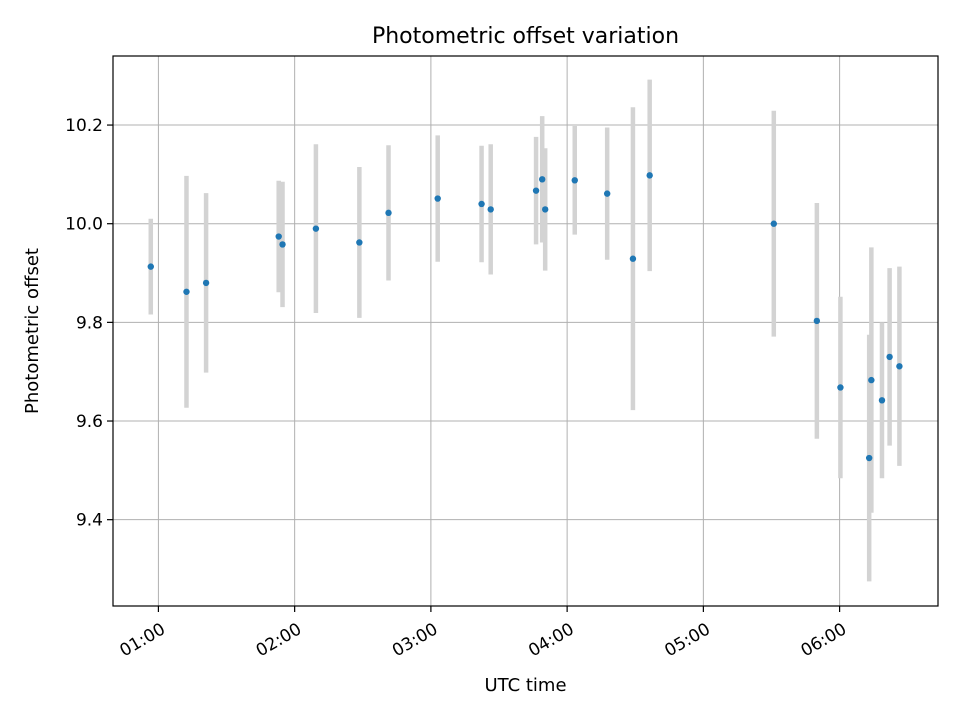 The height and width of the screenshot is (720, 960). What do you see at coordinates (89, 422) in the screenshot?
I see `y-tick-label: 9.6` at bounding box center [89, 422].